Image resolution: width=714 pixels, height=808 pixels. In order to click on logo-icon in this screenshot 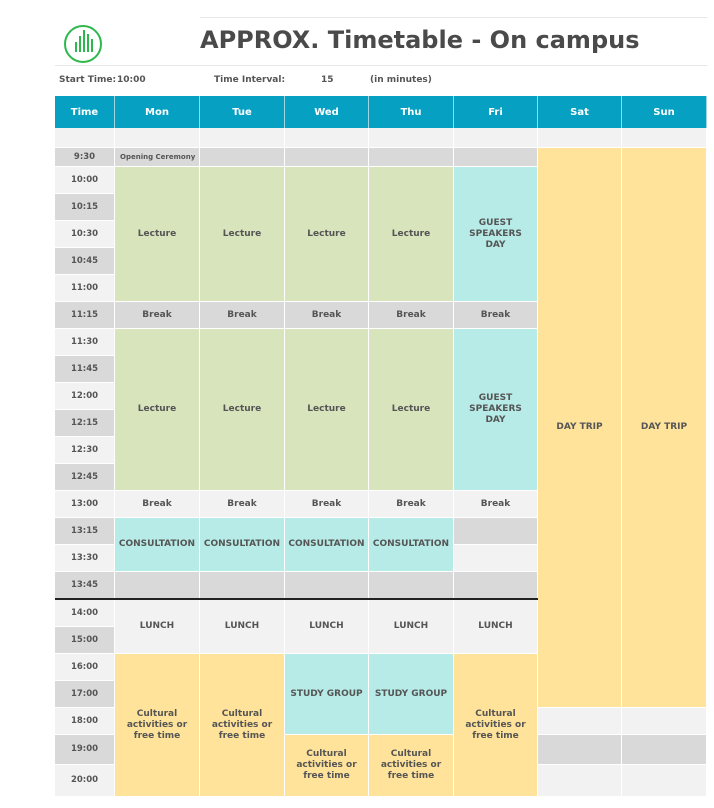, I will do `click(83, 44)`.